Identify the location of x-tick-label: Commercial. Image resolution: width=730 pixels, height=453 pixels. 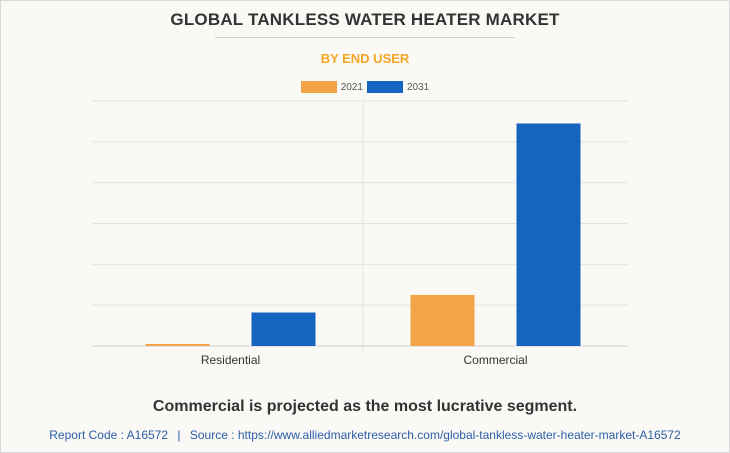
(495, 360).